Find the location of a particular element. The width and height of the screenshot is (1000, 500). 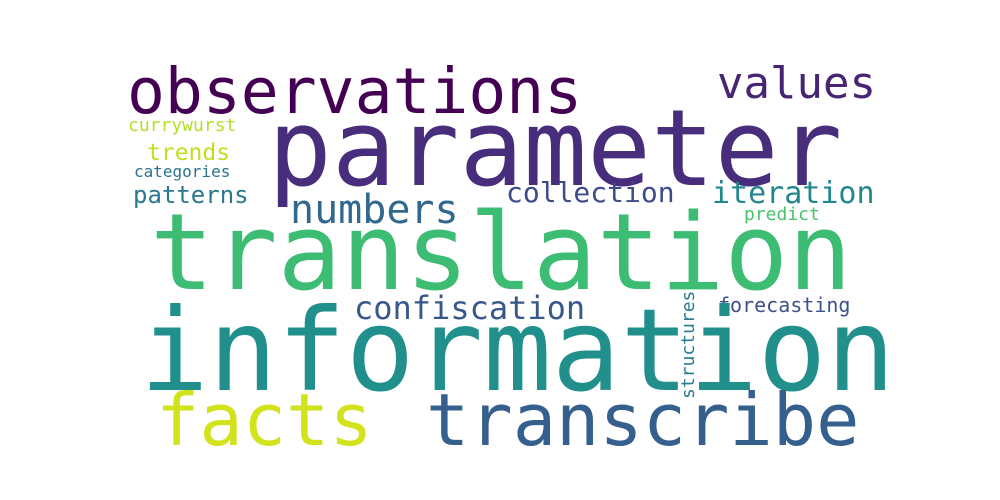

word-numbers: numbers is located at coordinates (374, 210).